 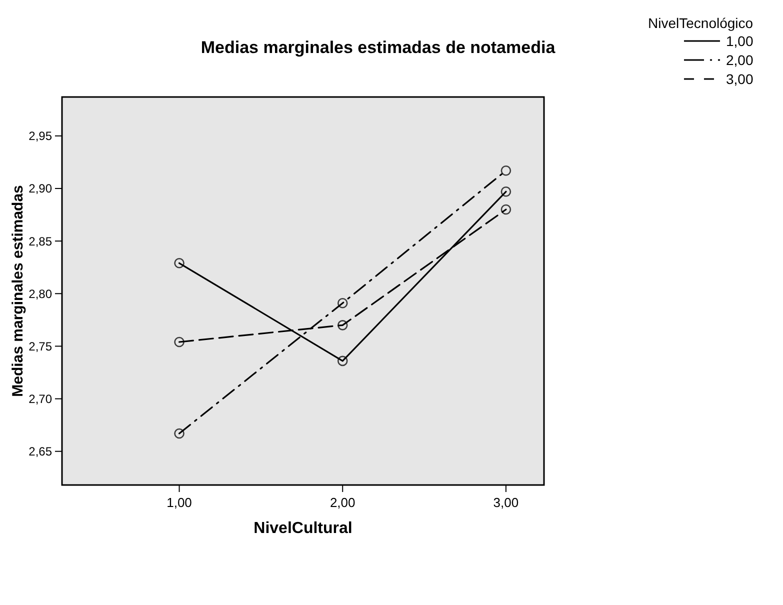 What do you see at coordinates (40, 346) in the screenshot?
I see `y-tick-label: 2,75` at bounding box center [40, 346].